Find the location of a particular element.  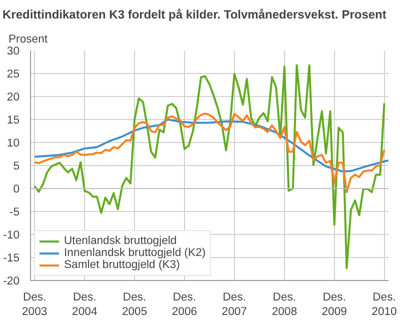

y-tick-label: 20 is located at coordinates (13, 98).